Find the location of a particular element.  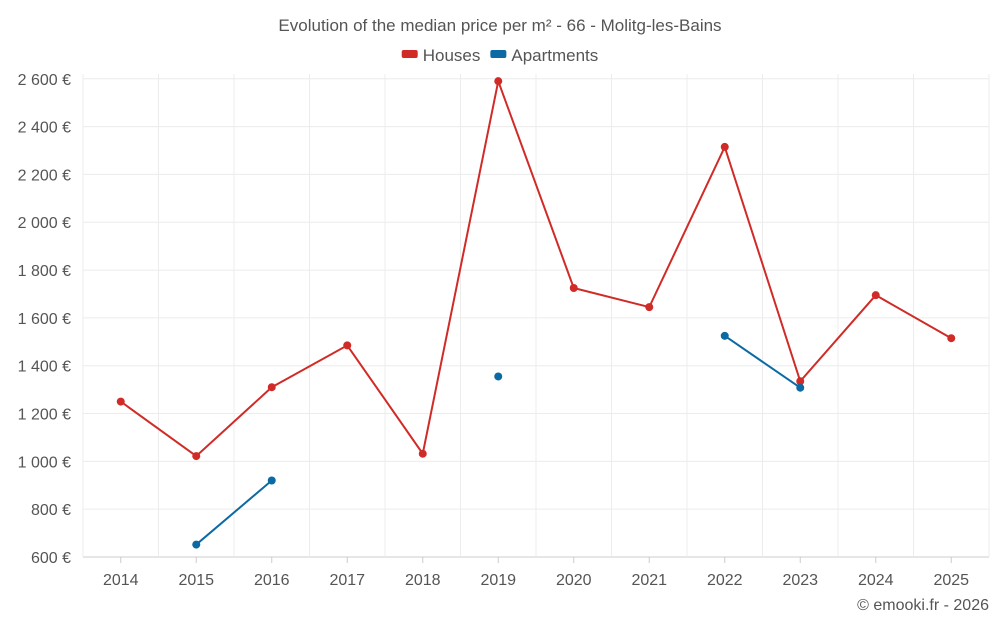

x-tick-label: 2024 is located at coordinates (876, 580).